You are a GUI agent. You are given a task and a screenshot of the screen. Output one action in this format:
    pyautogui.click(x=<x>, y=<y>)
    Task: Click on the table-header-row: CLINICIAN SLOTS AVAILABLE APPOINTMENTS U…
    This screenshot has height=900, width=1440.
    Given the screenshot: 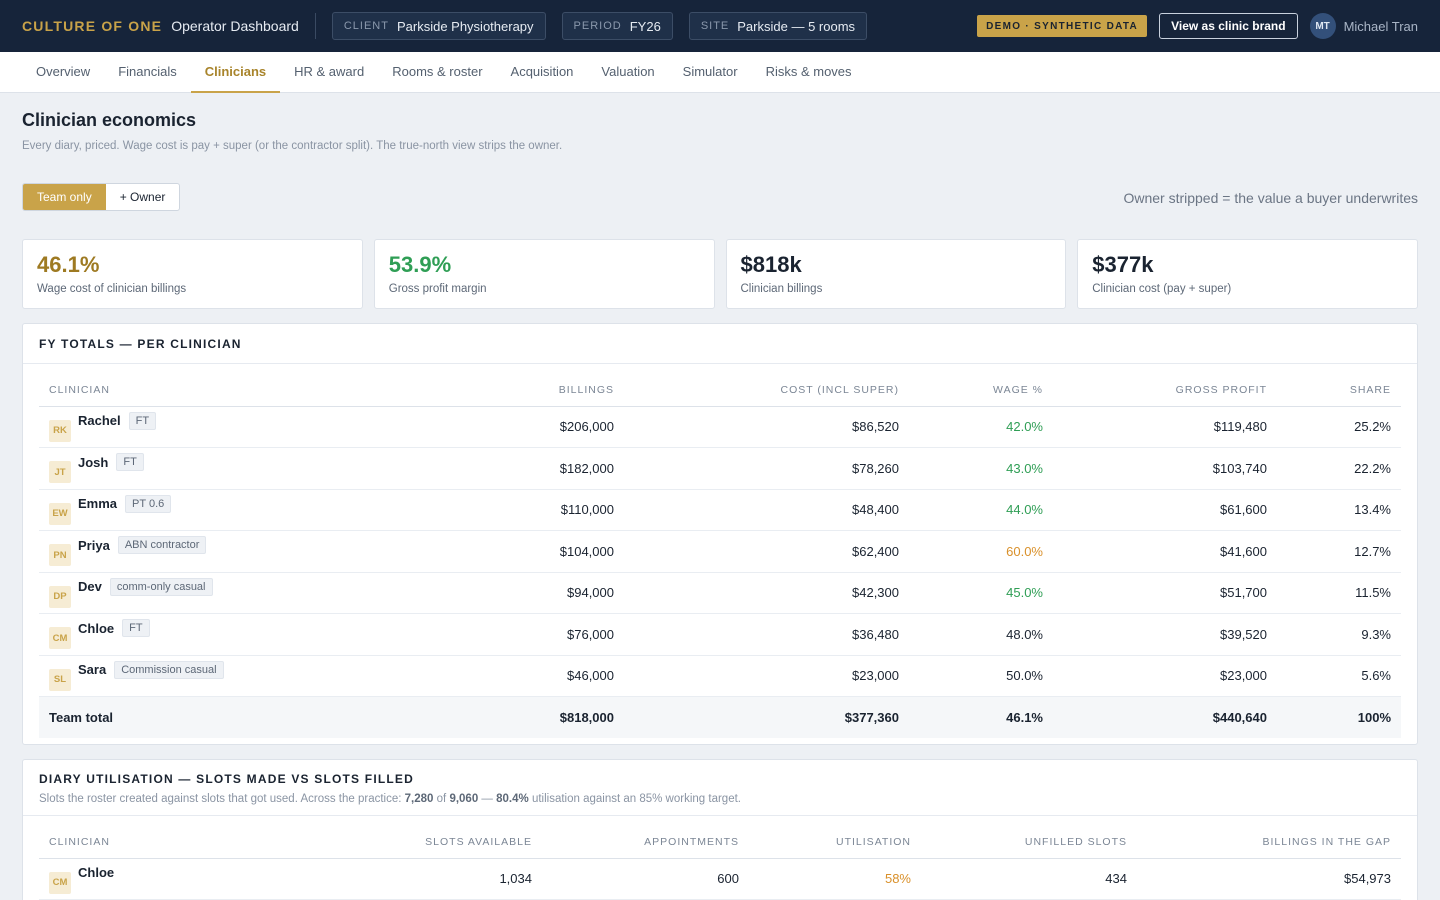 What is the action you would take?
    pyautogui.click(x=720, y=837)
    